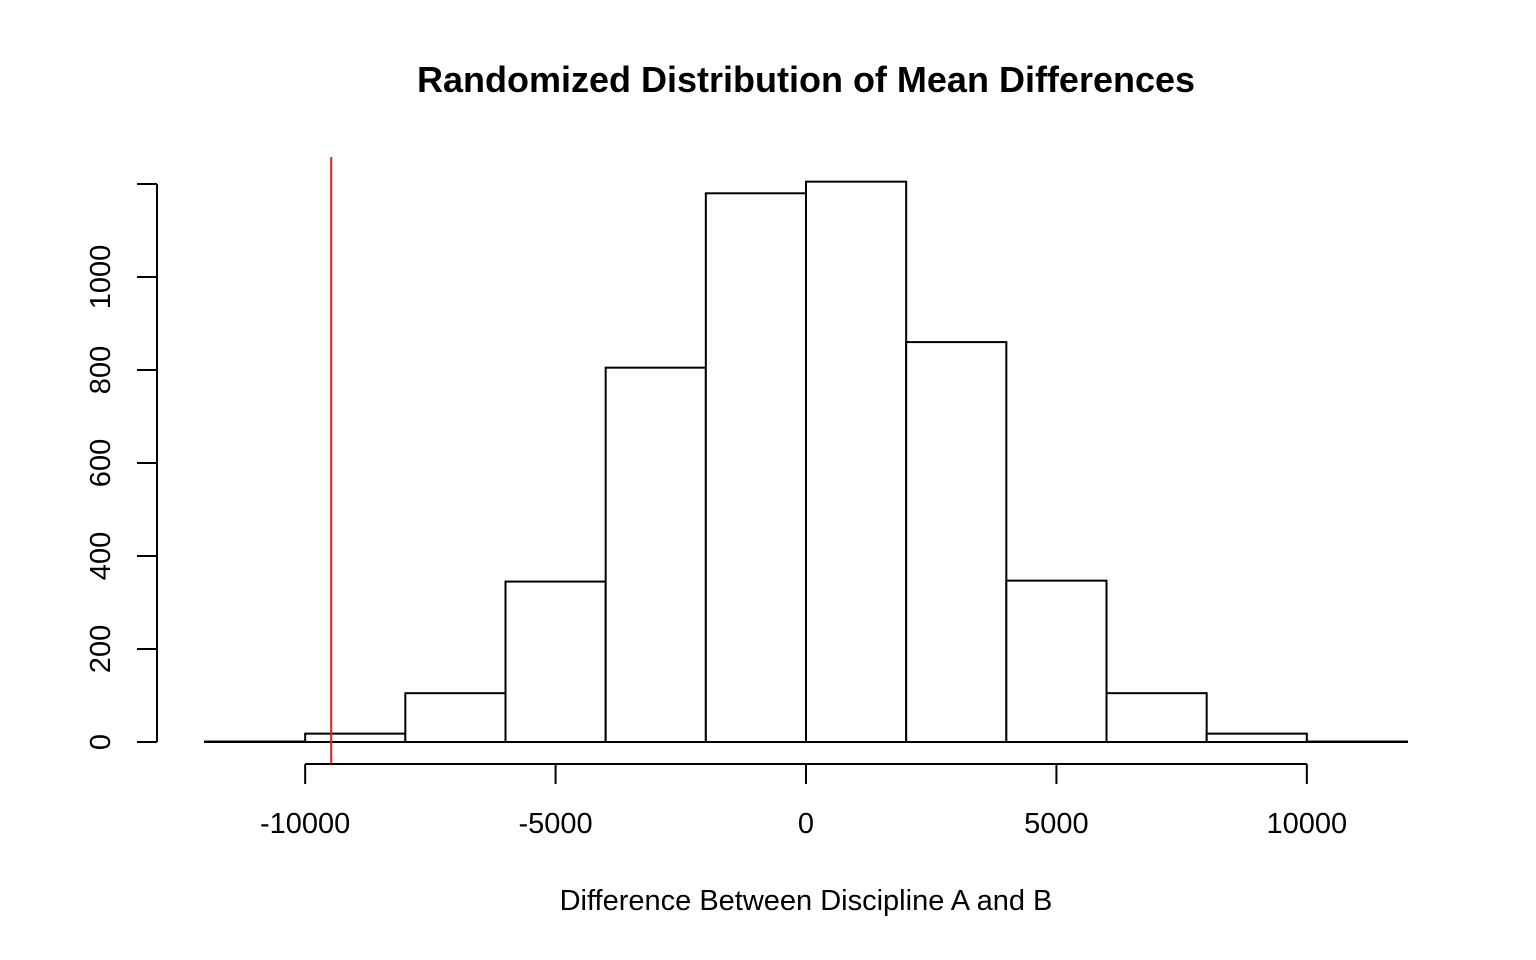  I want to click on x-axis: -10000 -5000 0 5000 10000, so click(804, 801).